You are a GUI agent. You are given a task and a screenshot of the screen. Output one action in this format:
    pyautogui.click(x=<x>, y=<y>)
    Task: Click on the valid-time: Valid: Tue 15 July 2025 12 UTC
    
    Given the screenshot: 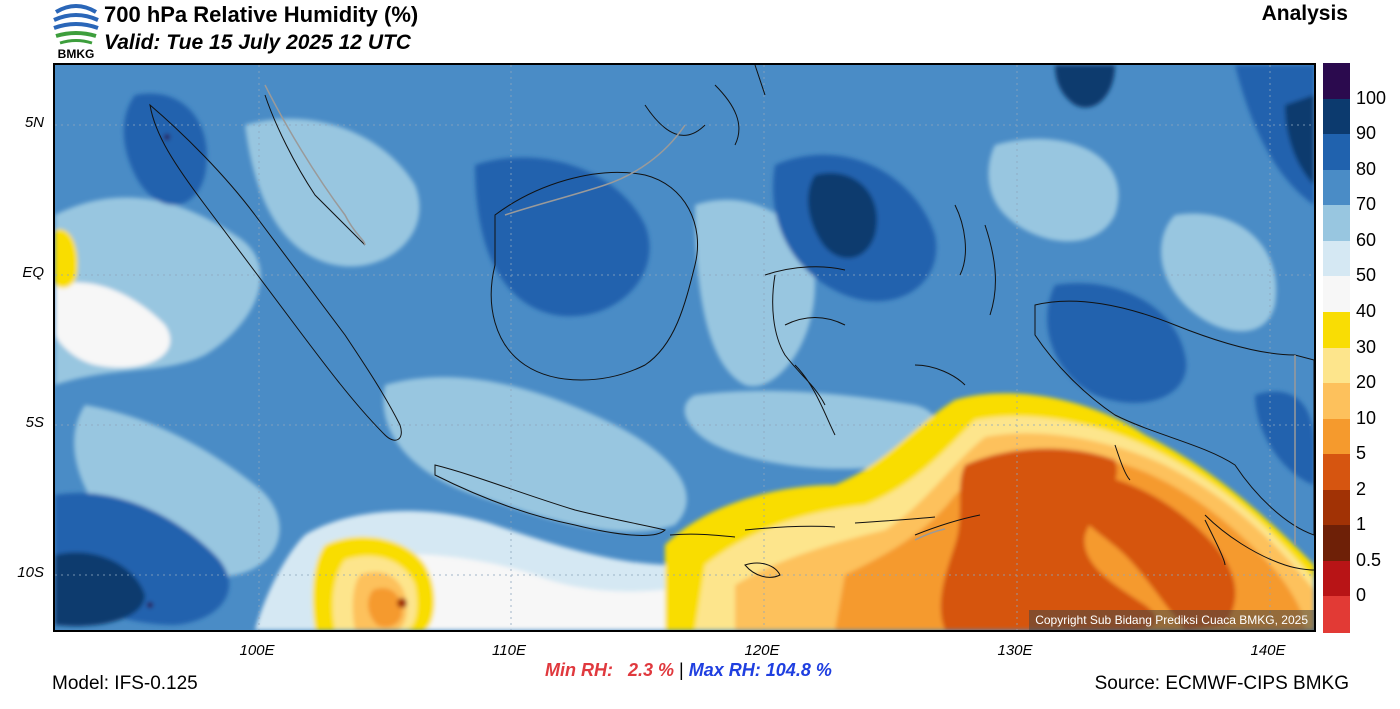 What is the action you would take?
    pyautogui.click(x=257, y=42)
    